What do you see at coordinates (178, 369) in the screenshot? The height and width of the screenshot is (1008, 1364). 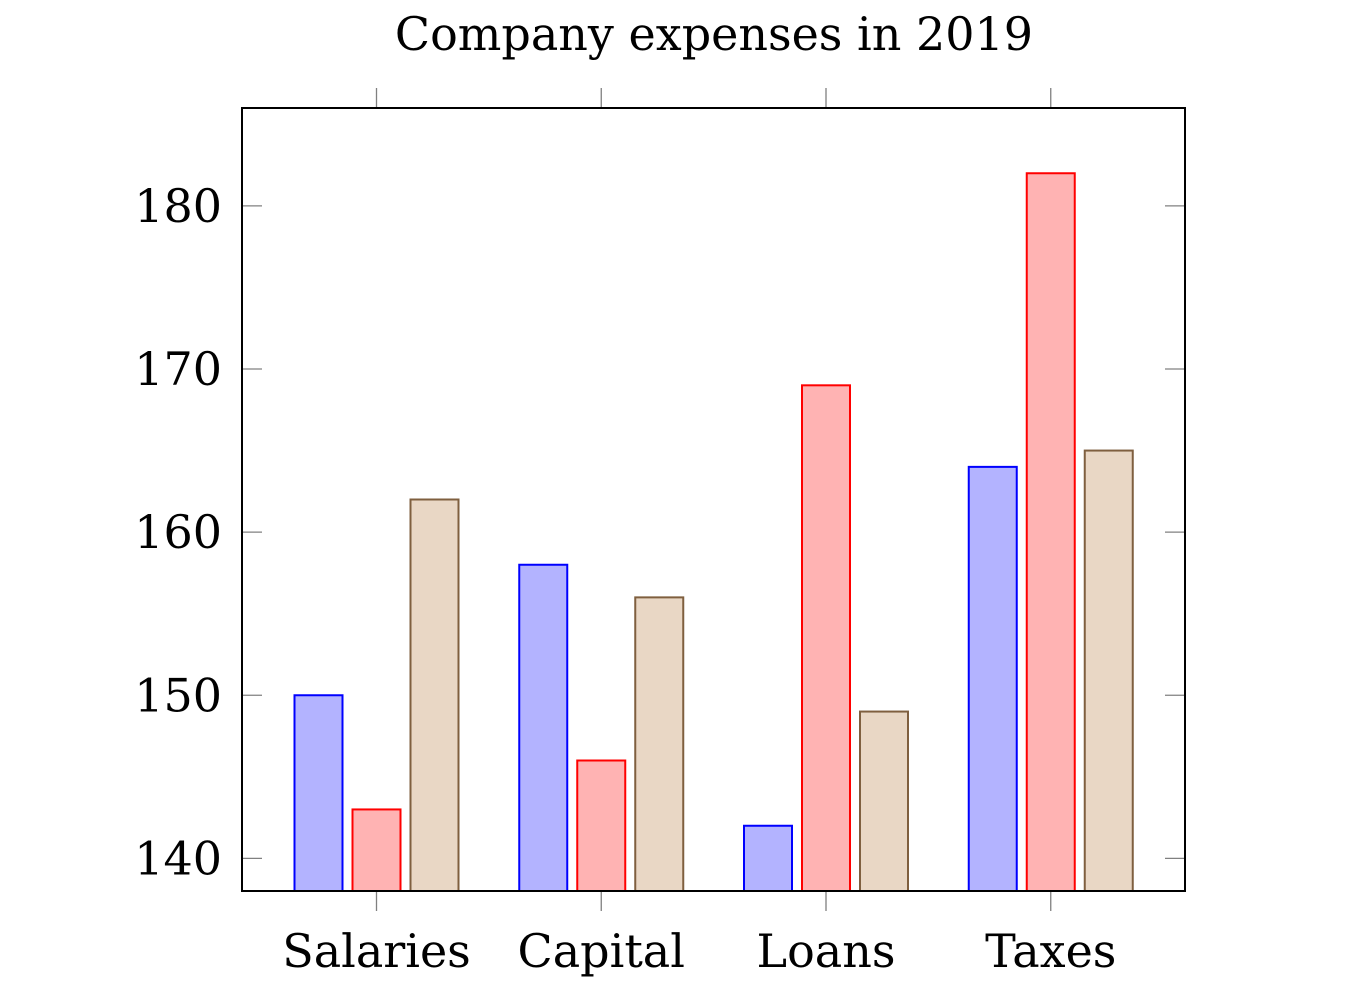 I see `y-tick-label: 170` at bounding box center [178, 369].